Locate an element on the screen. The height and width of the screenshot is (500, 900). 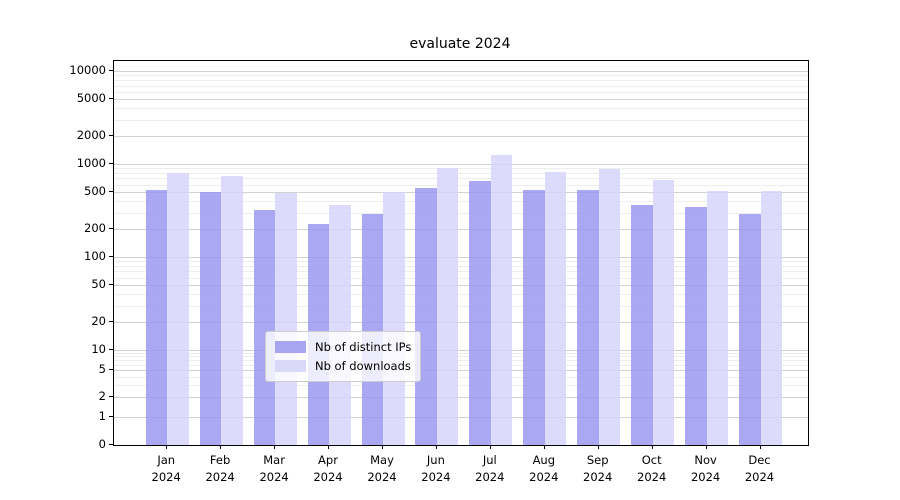
x-tick-label-jun: Jun 2024 is located at coordinates (436, 468).